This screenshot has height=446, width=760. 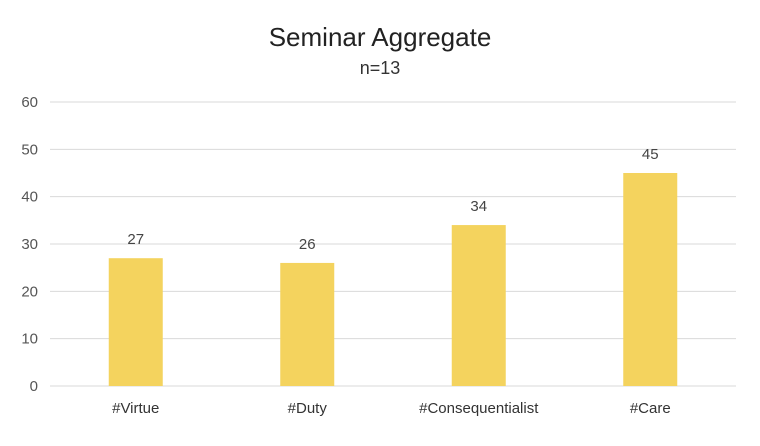 I want to click on data-label: 26, so click(x=307, y=244).